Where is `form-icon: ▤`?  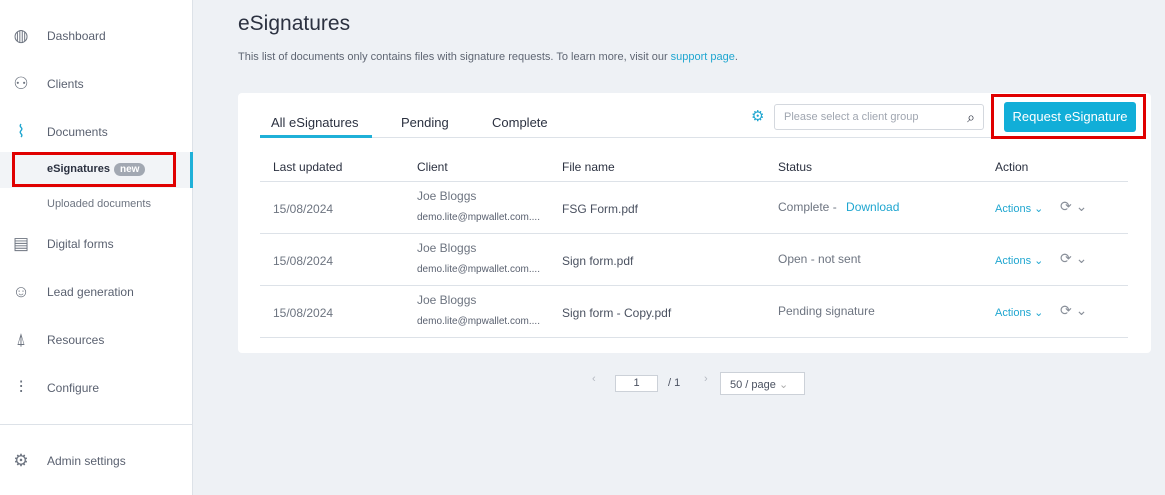
form-icon: ▤ is located at coordinates (21, 243).